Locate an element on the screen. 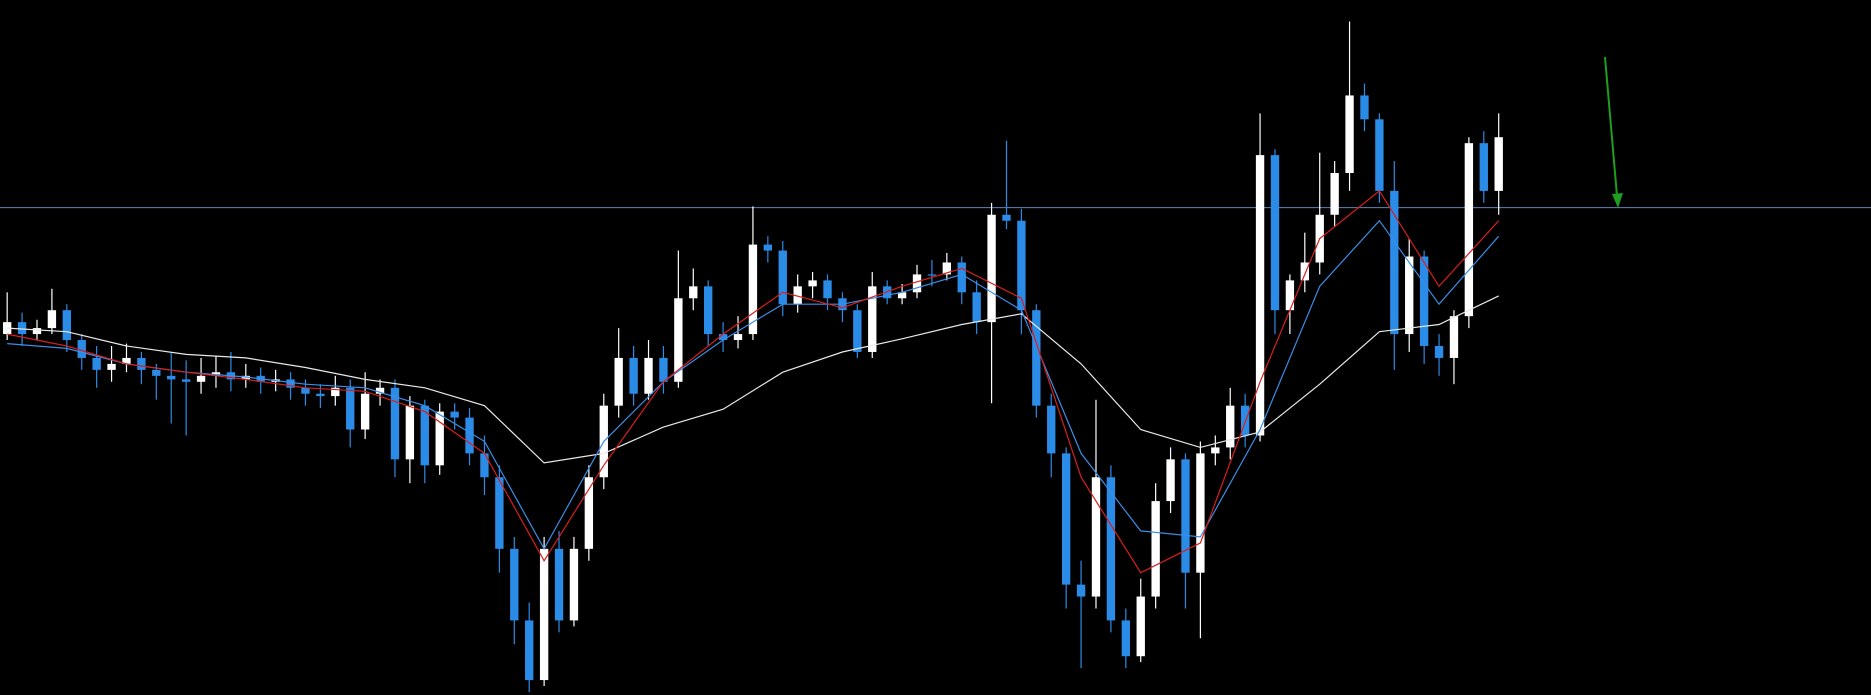 This screenshot has width=1871, height=695. arrow-annotation is located at coordinates (1613, 132).